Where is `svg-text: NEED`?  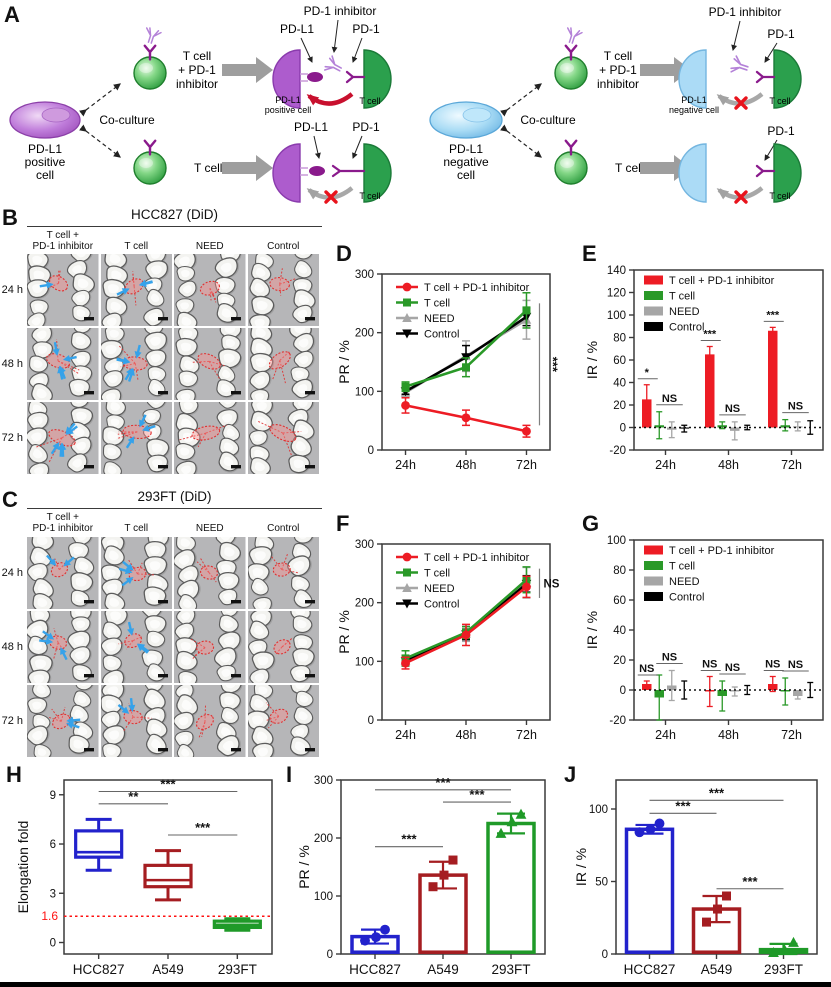
svg-text: NEED is located at coordinates (439, 319).